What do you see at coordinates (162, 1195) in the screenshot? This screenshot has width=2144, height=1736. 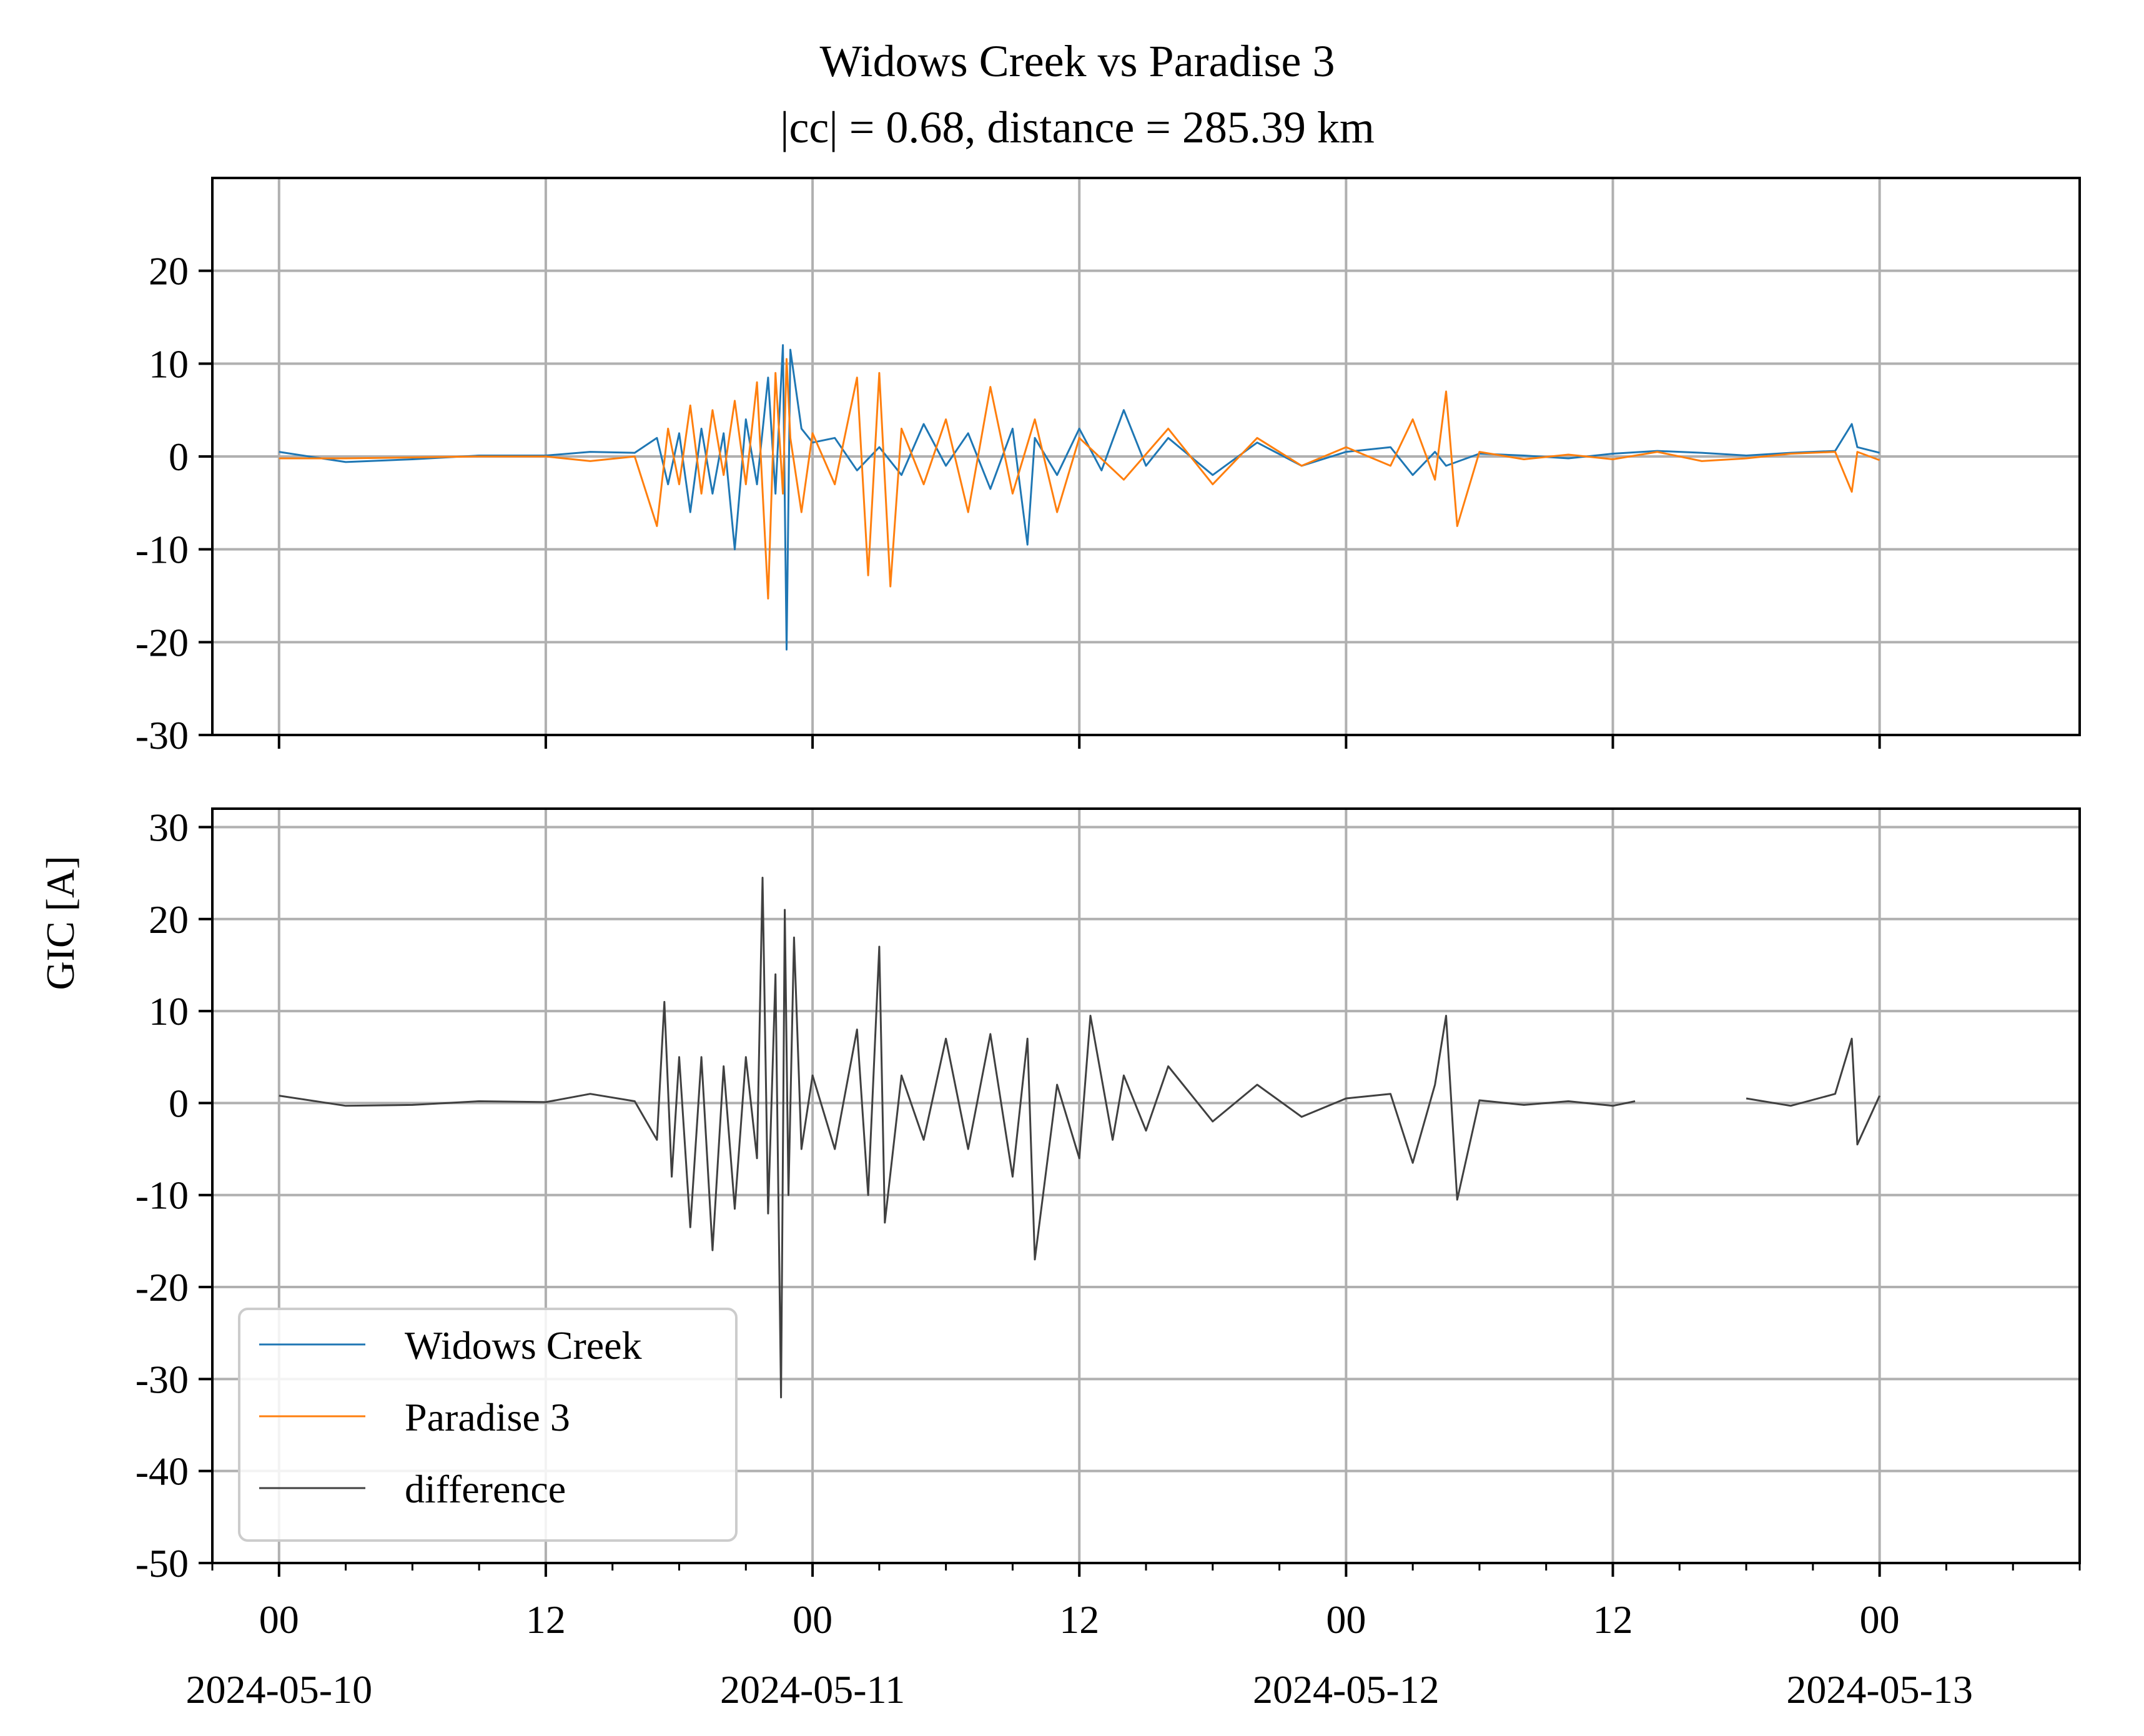 I see `bottom-ytick-label-4: -10` at bounding box center [162, 1195].